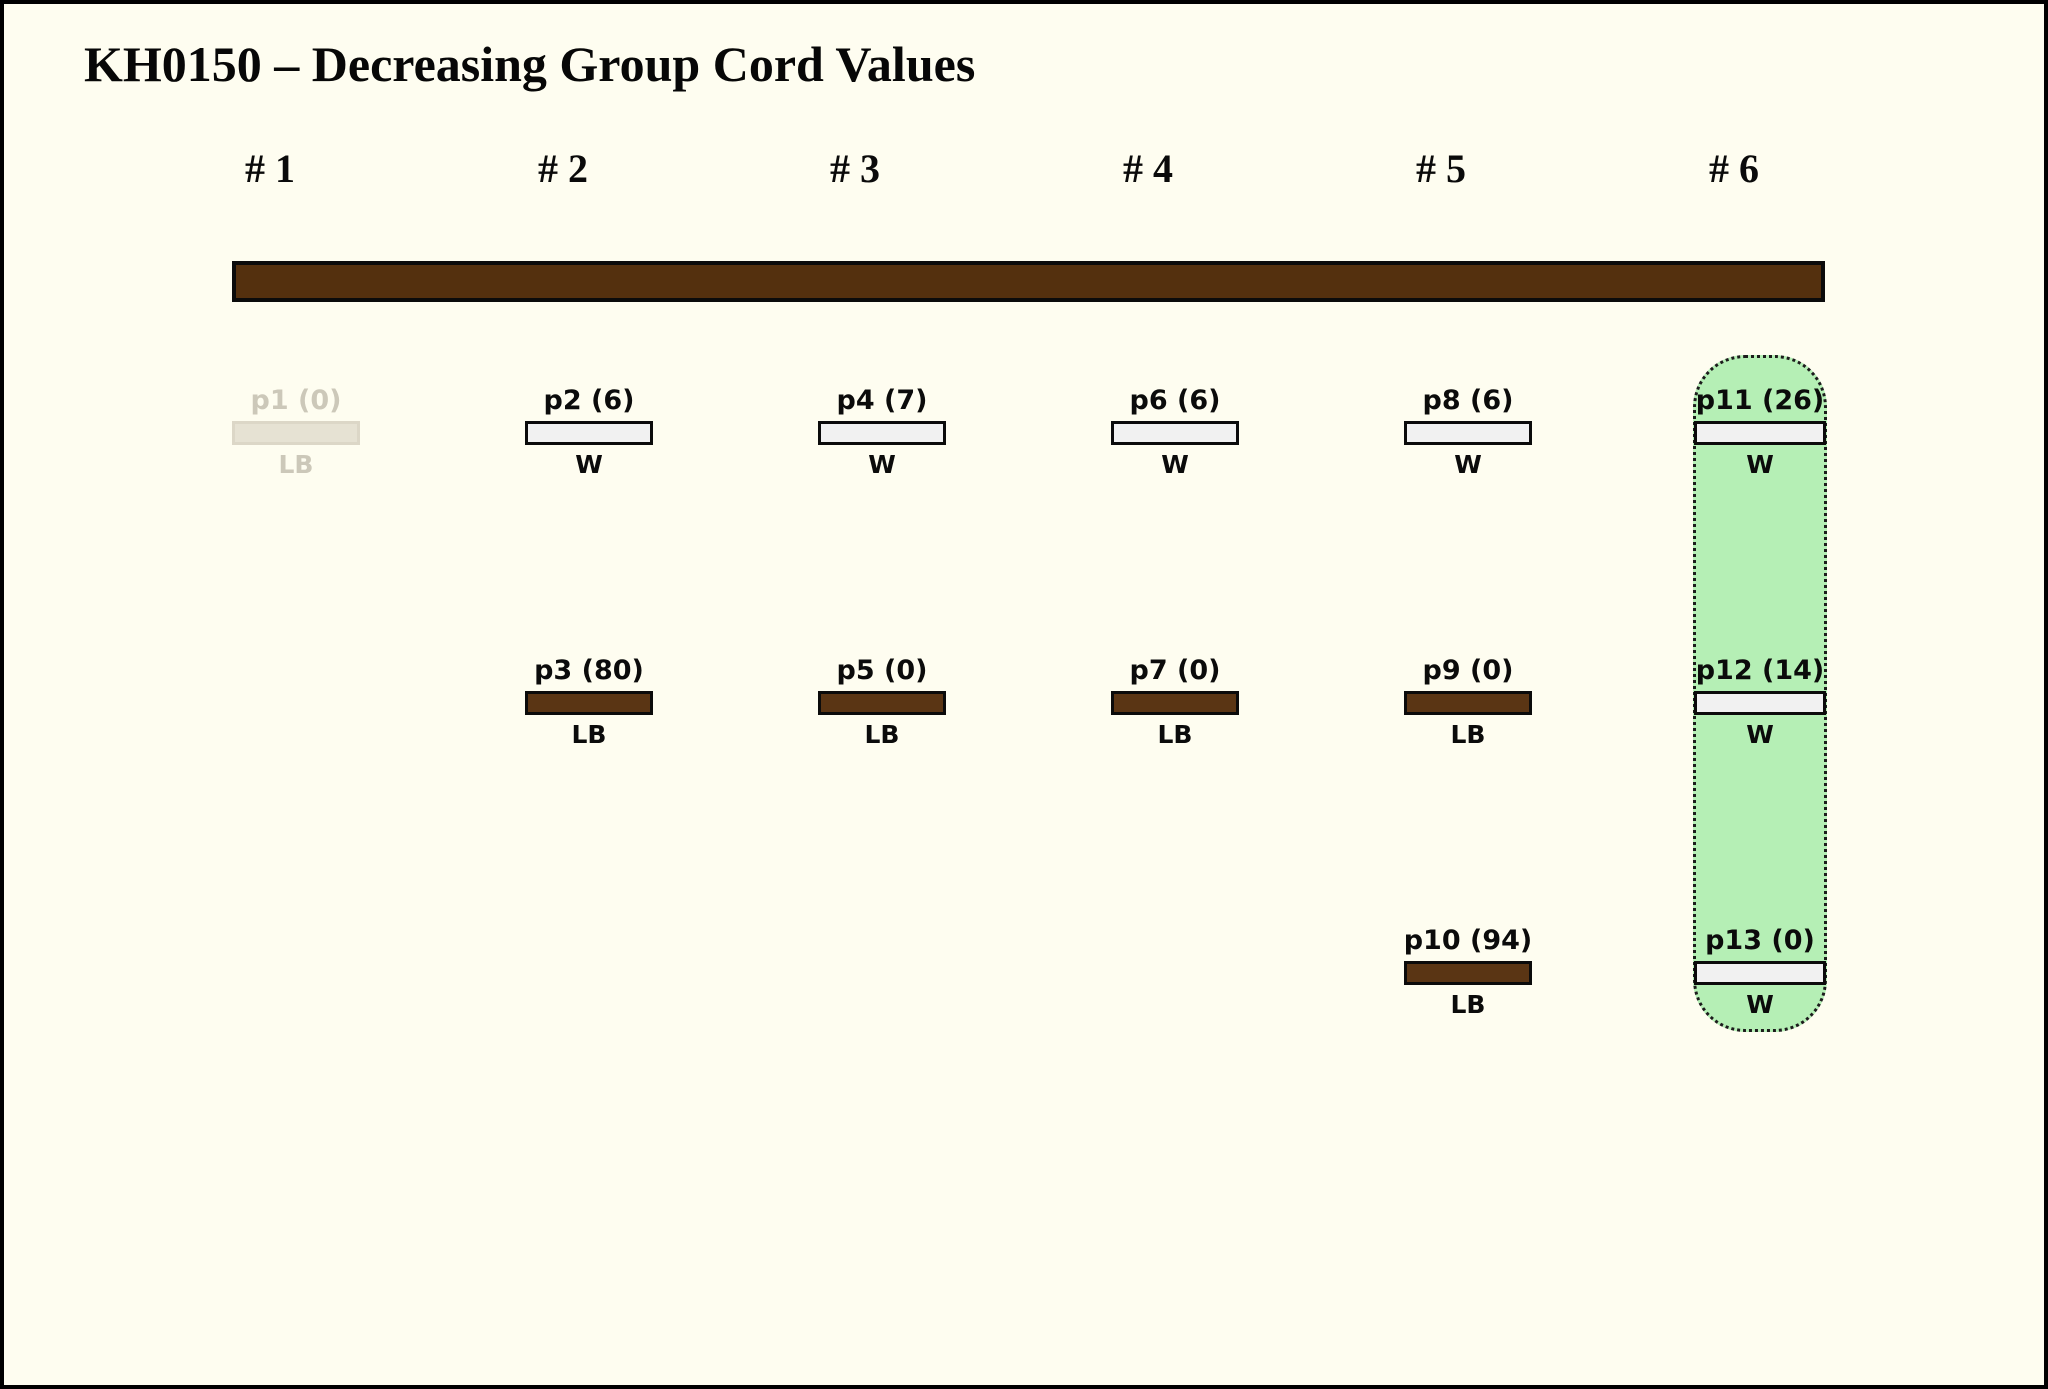  Describe the element at coordinates (1760, 973) in the screenshot. I see `item-p13-bar` at that location.